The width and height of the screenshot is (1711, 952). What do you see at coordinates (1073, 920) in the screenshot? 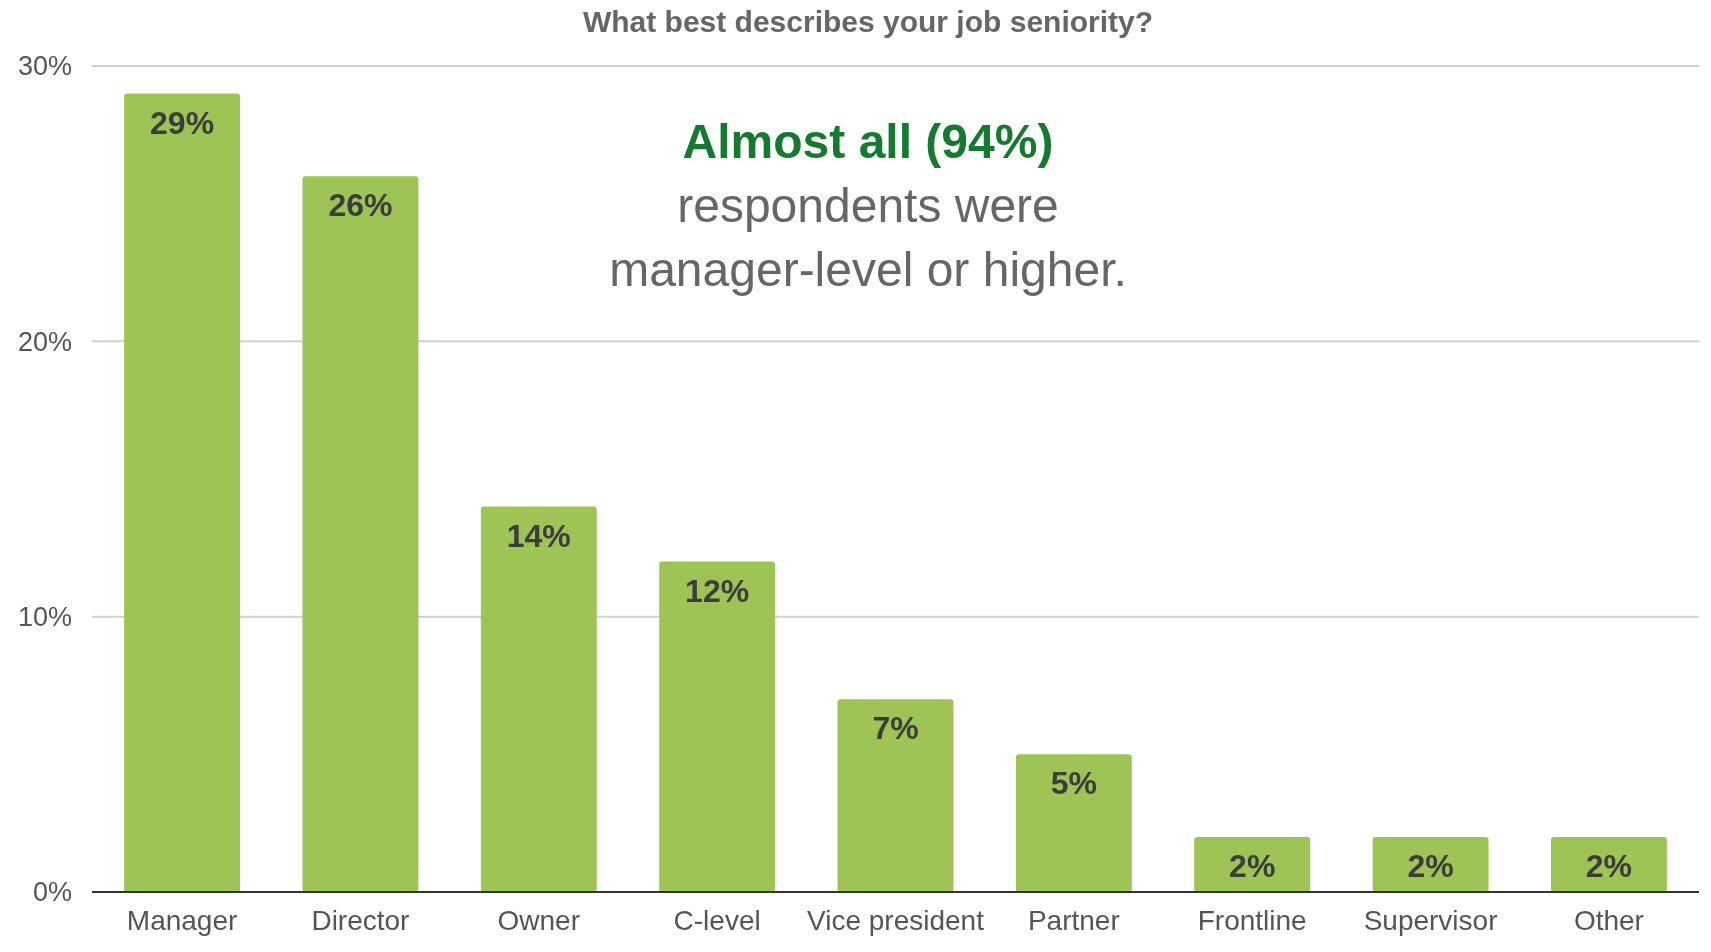
I see `x-tick-label: Partner` at bounding box center [1073, 920].